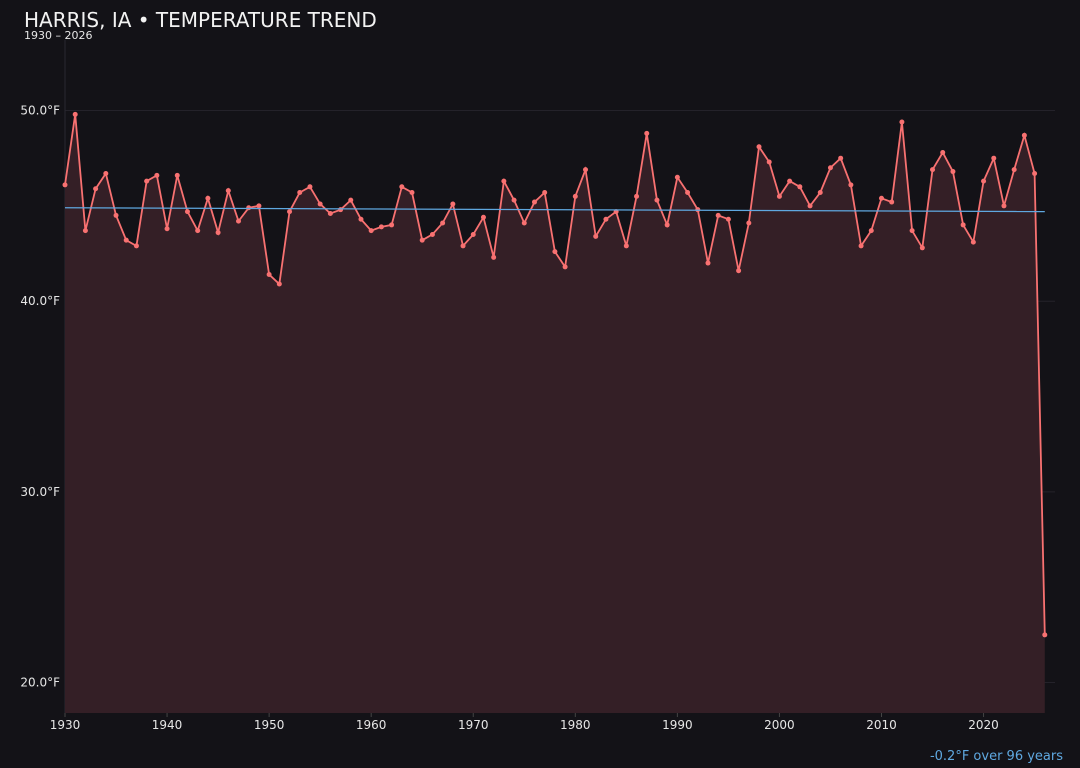 The height and width of the screenshot is (768, 1080). I want to click on trend-annotation: -0.2°F over 96 years, so click(996, 756).